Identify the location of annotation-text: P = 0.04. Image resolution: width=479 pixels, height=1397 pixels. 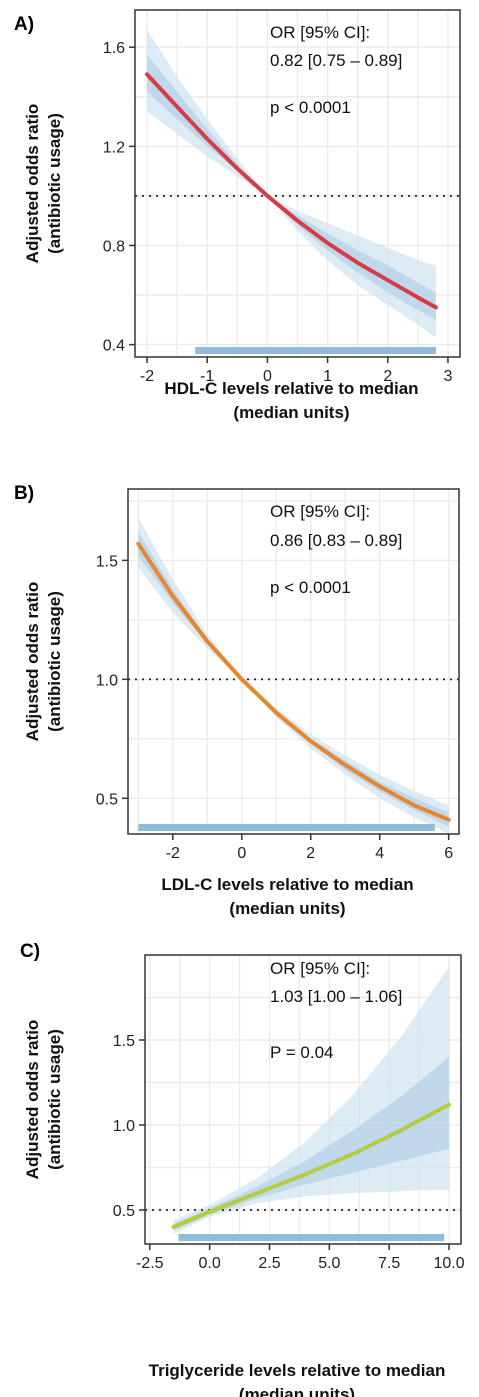
(302, 1052).